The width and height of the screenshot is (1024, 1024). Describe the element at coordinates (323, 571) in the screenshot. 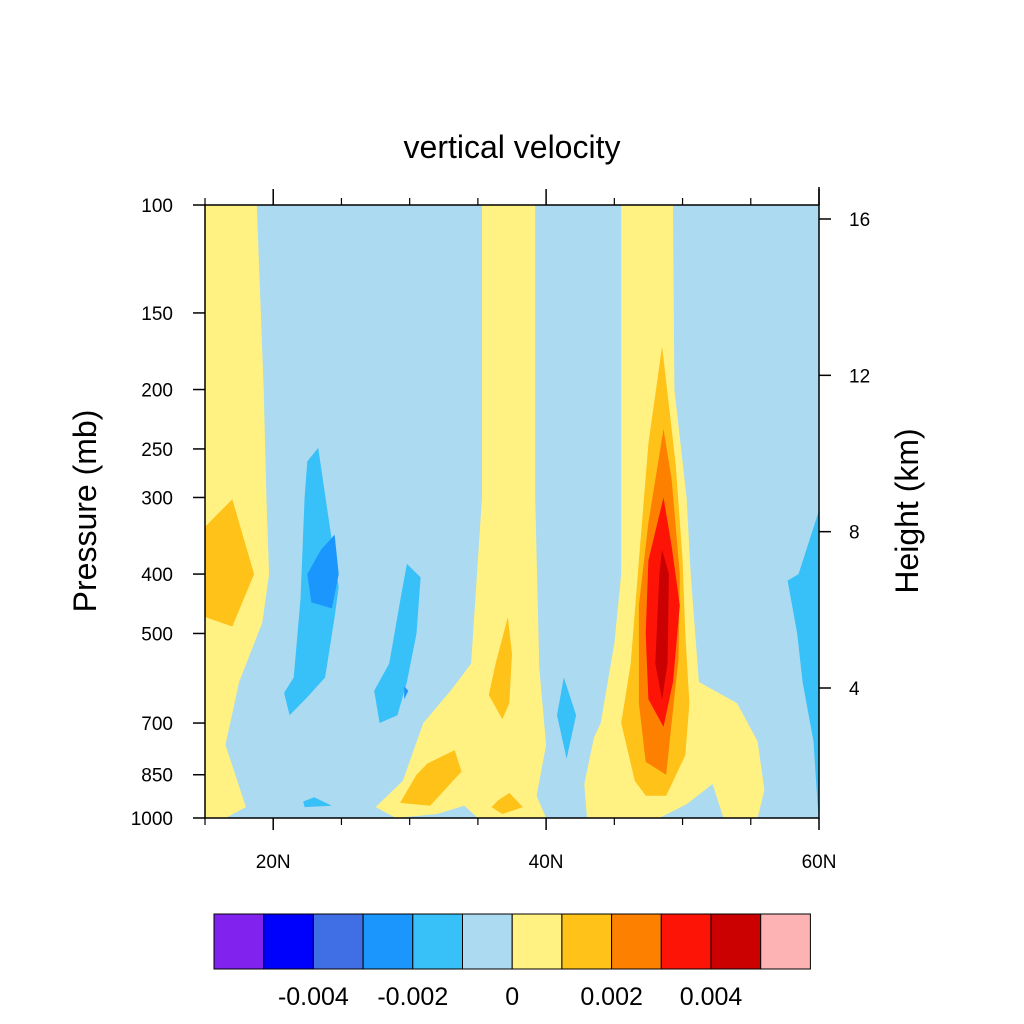

I see `core-23n-400mb` at that location.